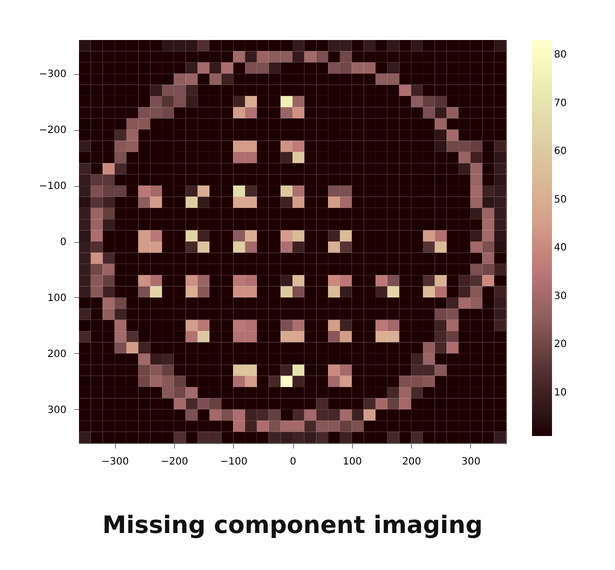 The height and width of the screenshot is (570, 615). What do you see at coordinates (234, 462) in the screenshot?
I see `x-tick-label: −100` at bounding box center [234, 462].